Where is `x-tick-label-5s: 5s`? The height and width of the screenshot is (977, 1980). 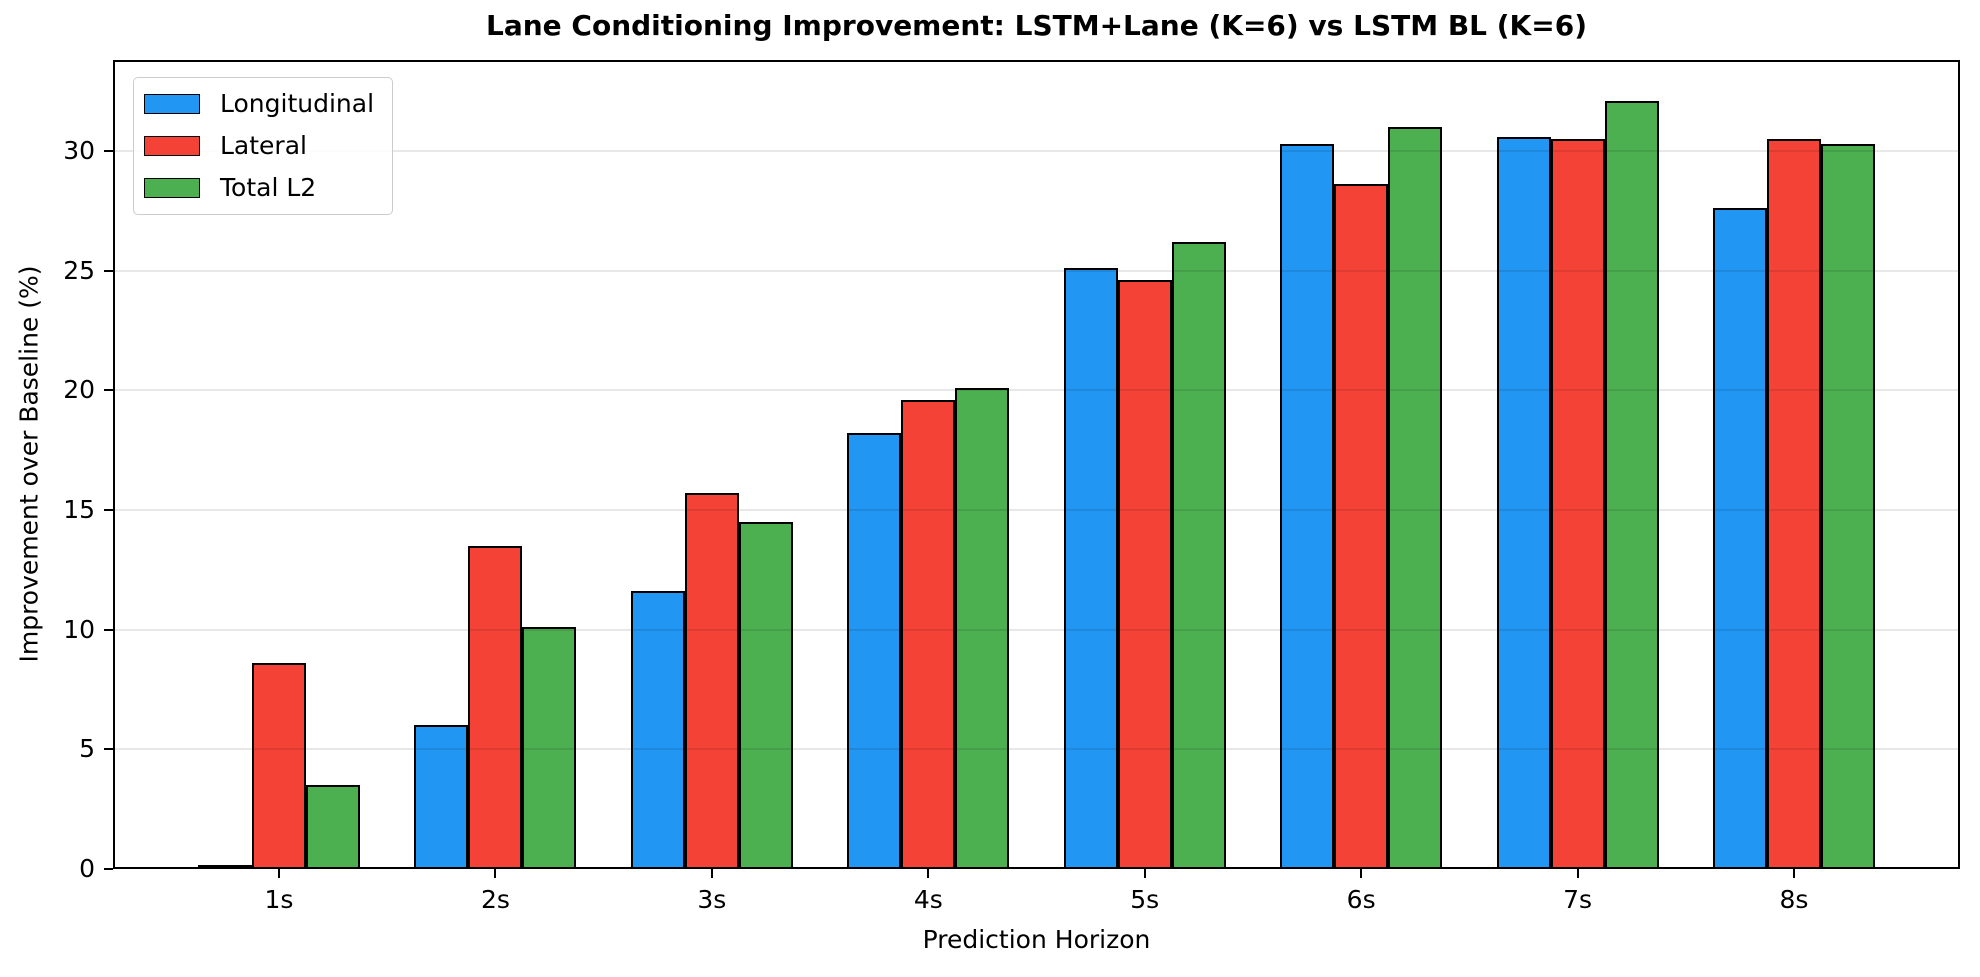
x-tick-label-5s: 5s is located at coordinates (1145, 899).